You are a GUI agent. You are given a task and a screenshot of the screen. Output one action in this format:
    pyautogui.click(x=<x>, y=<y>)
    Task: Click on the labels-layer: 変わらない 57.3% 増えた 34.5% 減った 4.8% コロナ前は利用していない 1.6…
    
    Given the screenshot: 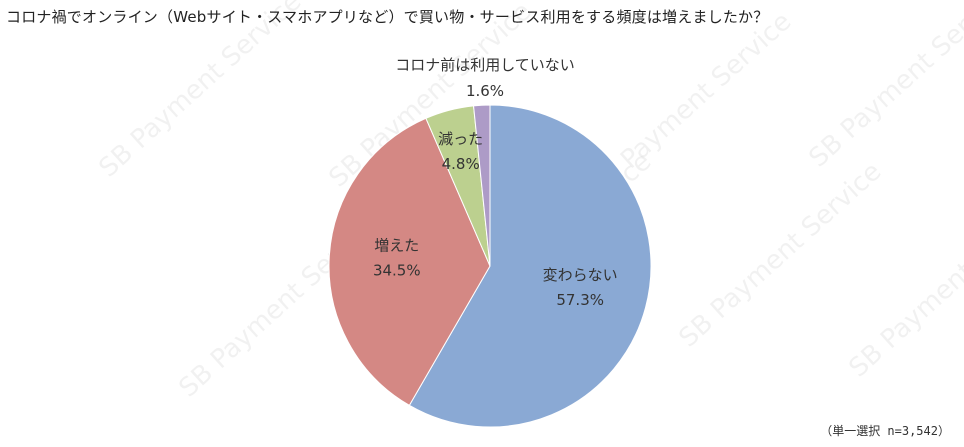 What is the action you would take?
    pyautogui.click(x=495, y=182)
    